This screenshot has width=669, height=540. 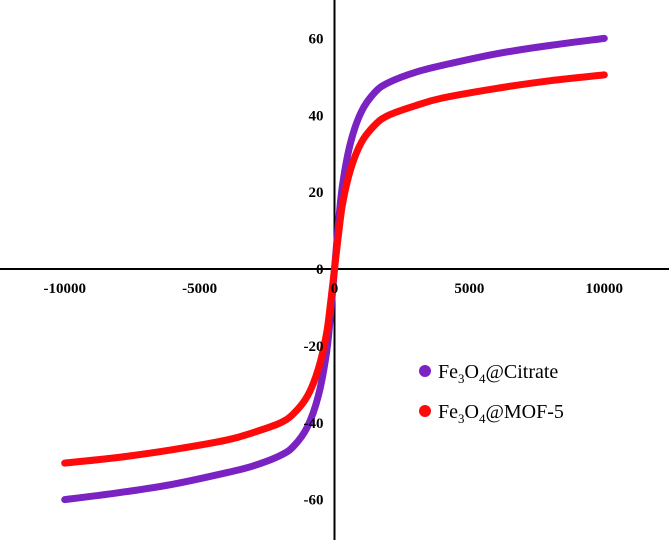 What do you see at coordinates (425, 371) in the screenshot?
I see `legend-marker-citrate` at bounding box center [425, 371].